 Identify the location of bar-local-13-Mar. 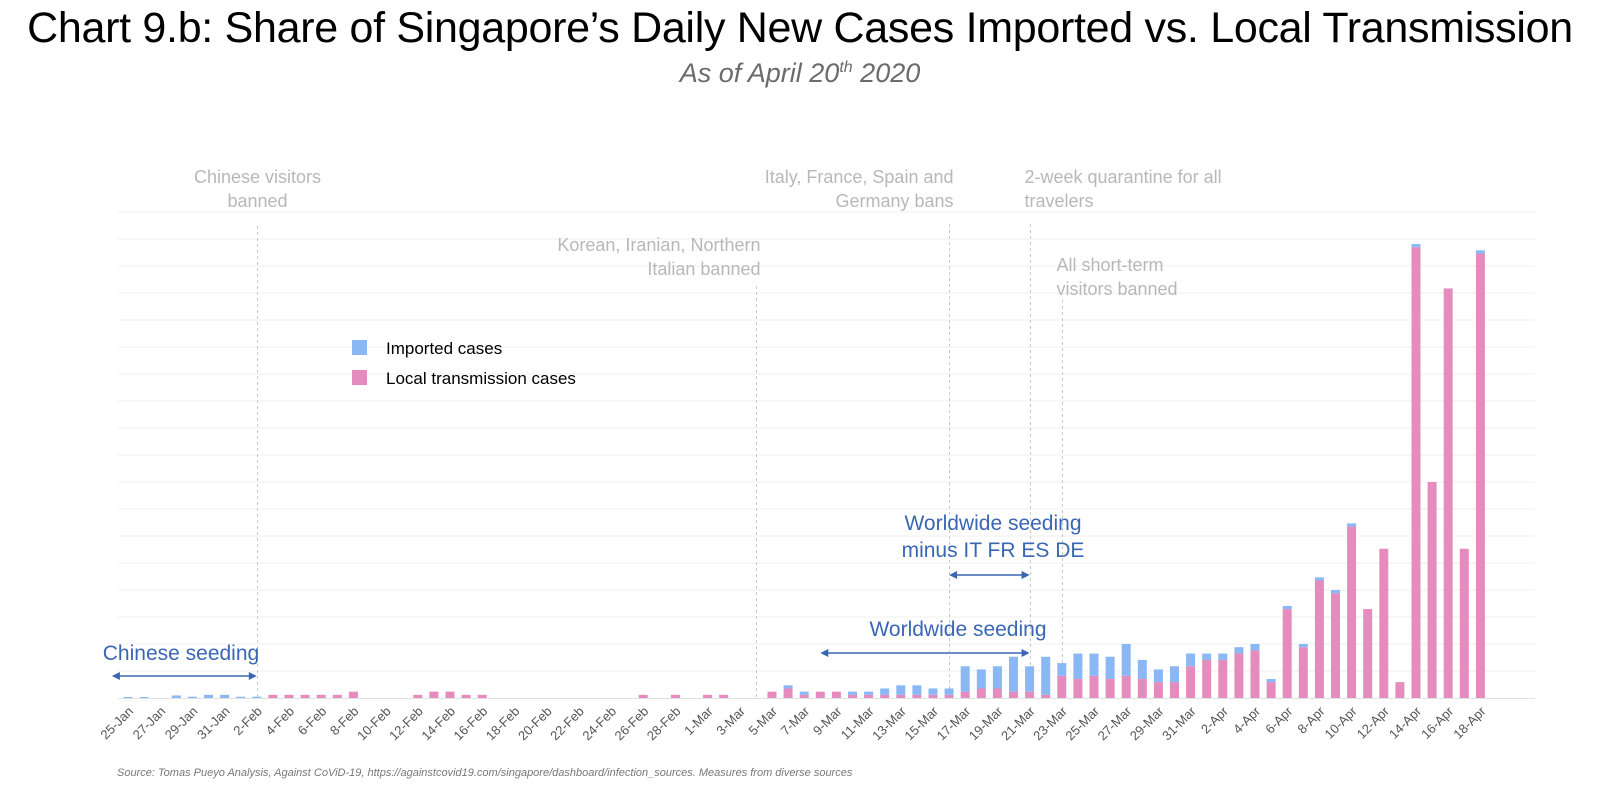
(901, 696).